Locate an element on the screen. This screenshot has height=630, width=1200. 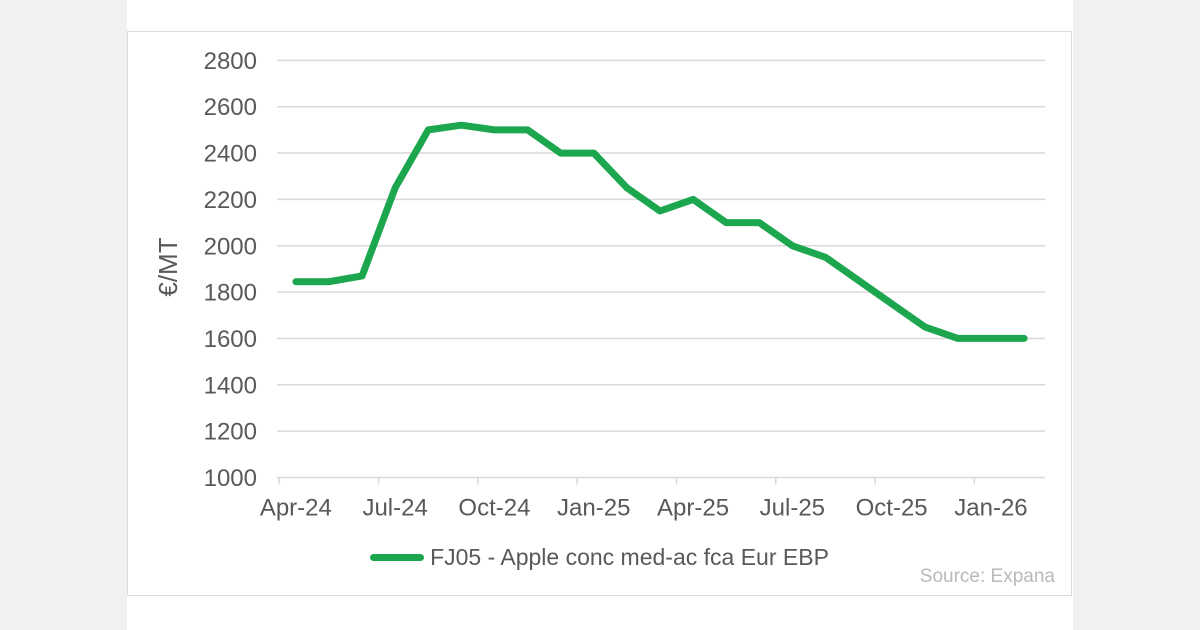
x-tick-label-Oct-24: Oct-24 is located at coordinates (494, 508).